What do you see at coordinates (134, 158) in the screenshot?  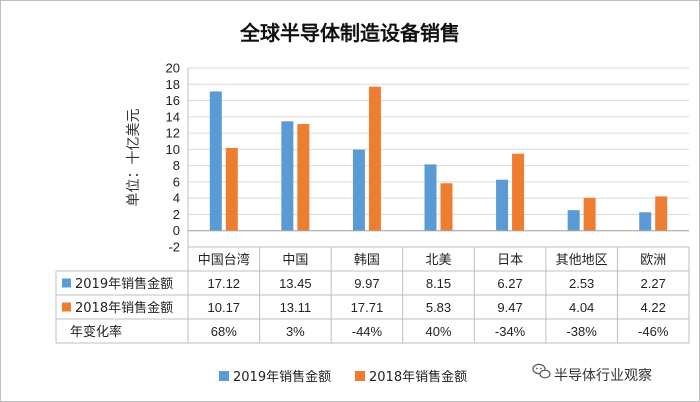 I see `y-axis-label: 单位：十亿美元` at bounding box center [134, 158].